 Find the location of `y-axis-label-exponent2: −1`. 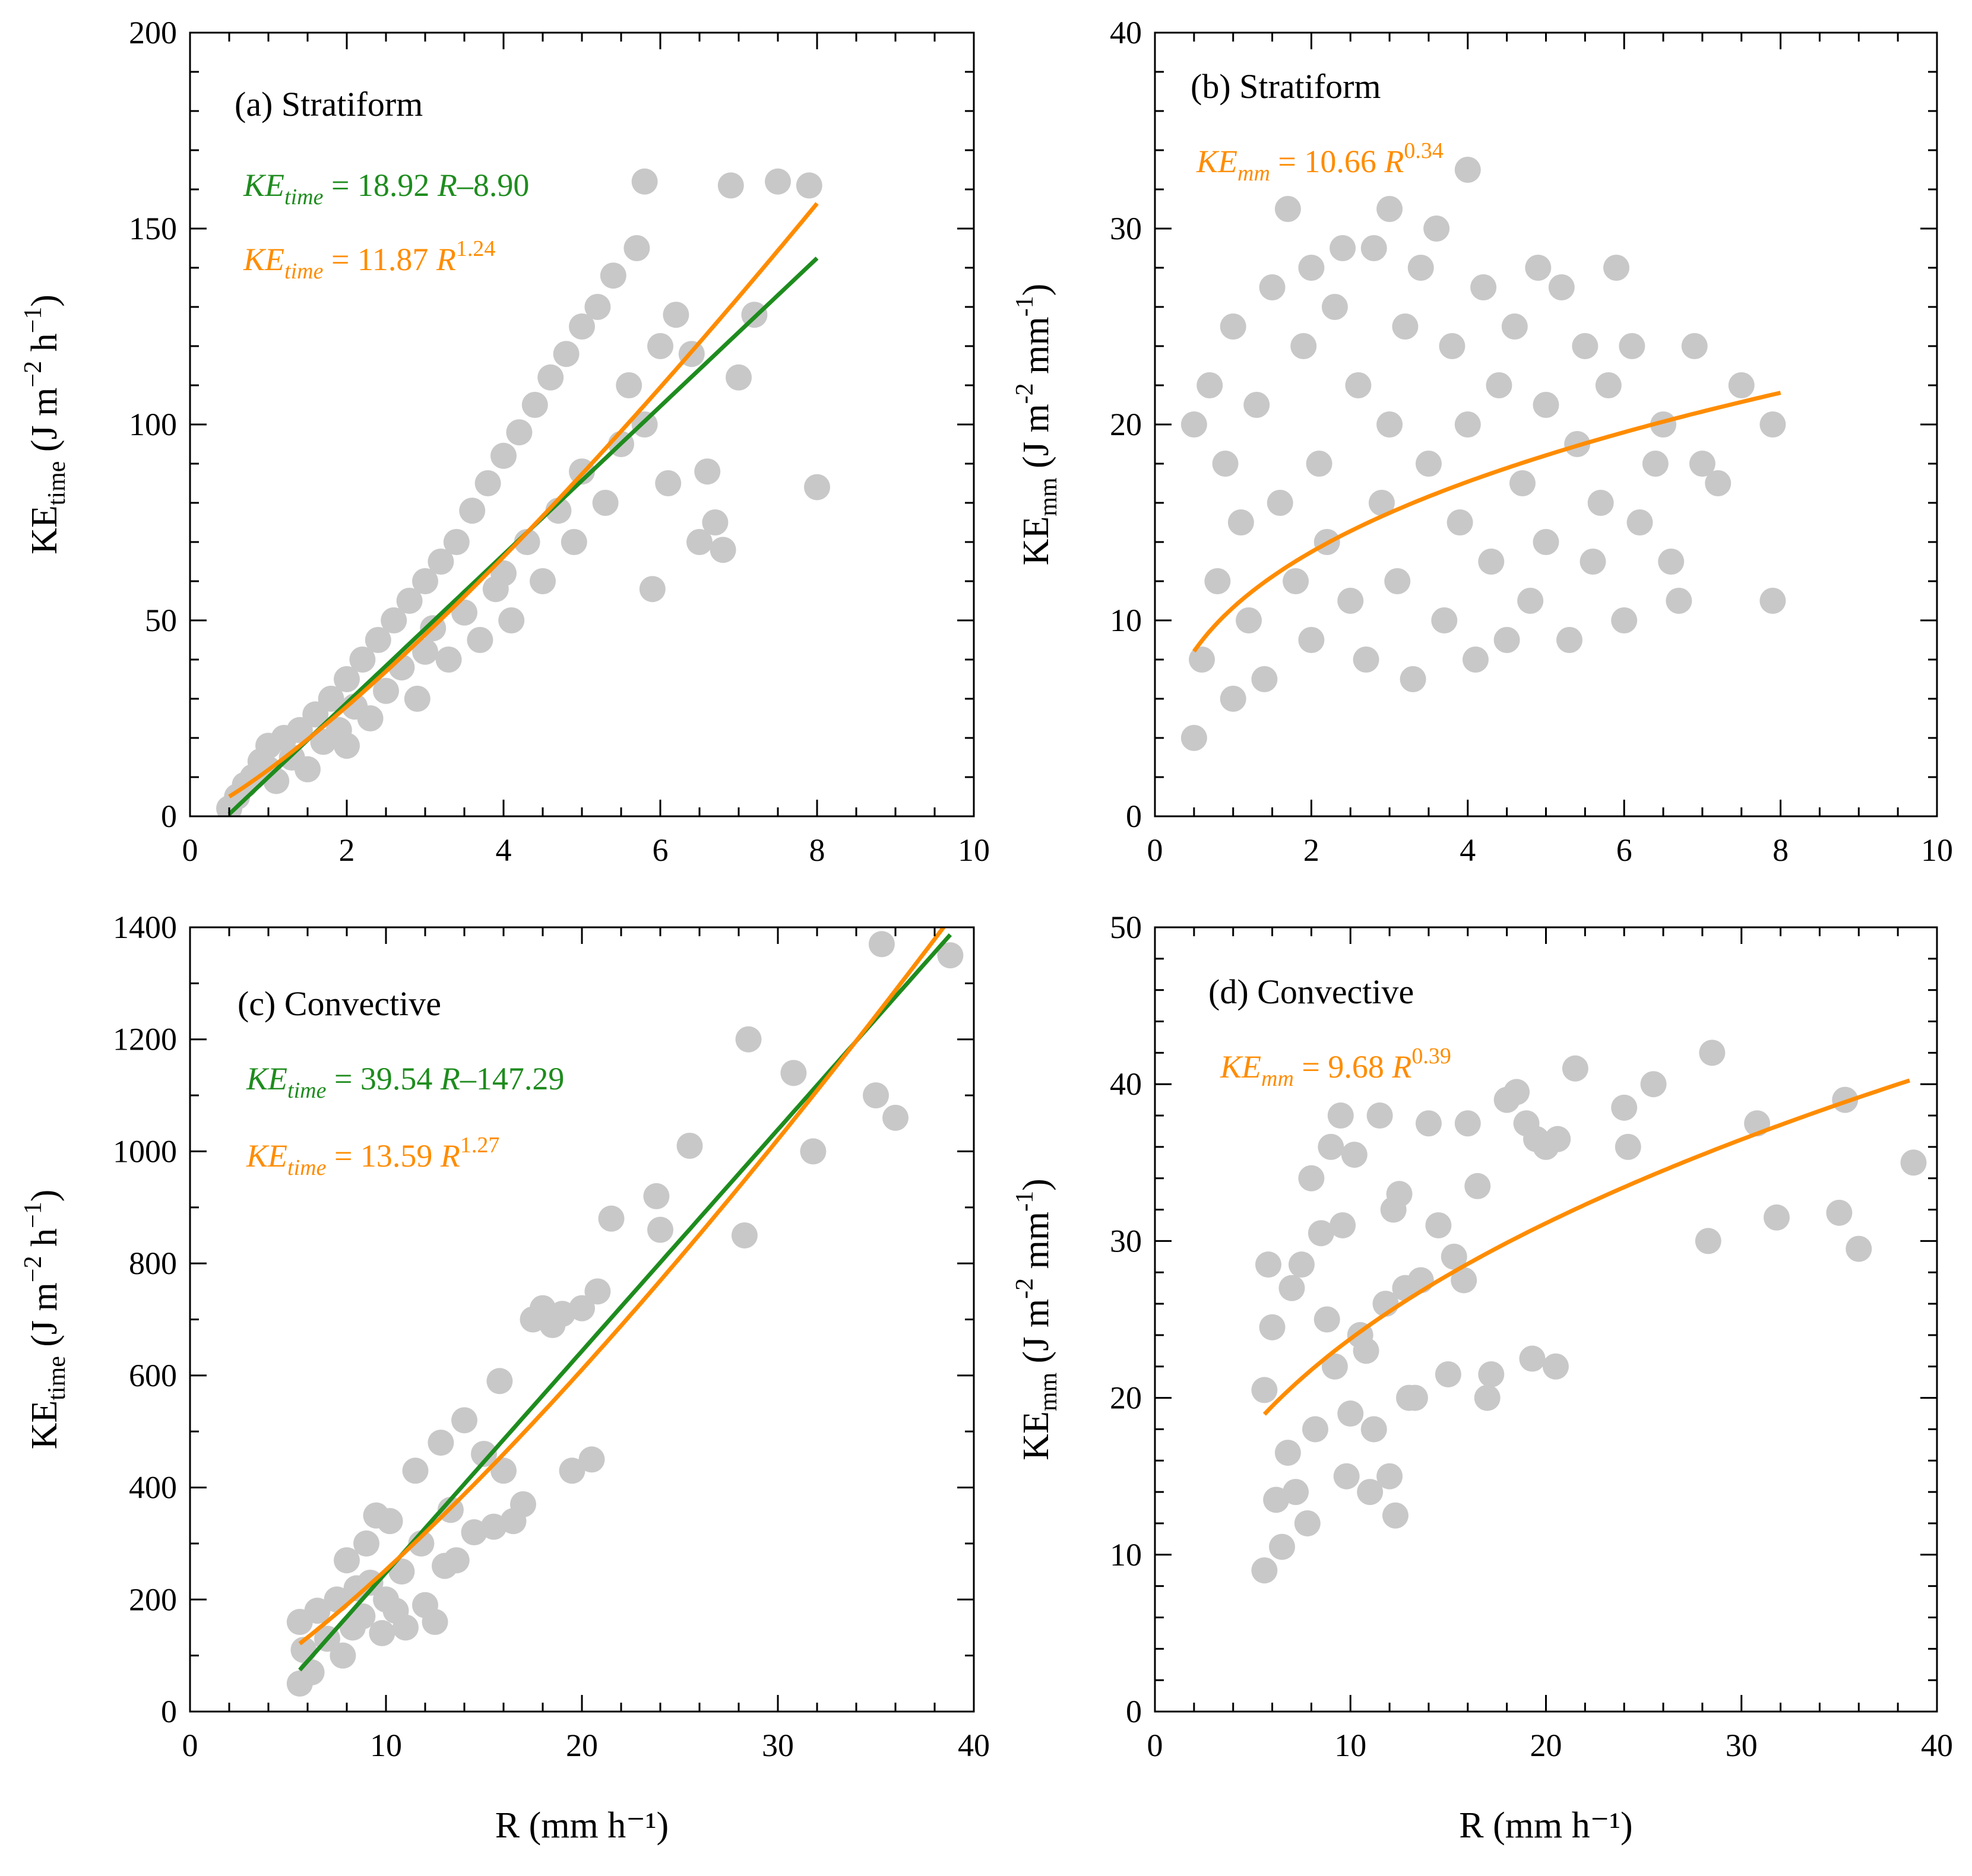

y-axis-label-exponent2: −1 is located at coordinates (33, 321).